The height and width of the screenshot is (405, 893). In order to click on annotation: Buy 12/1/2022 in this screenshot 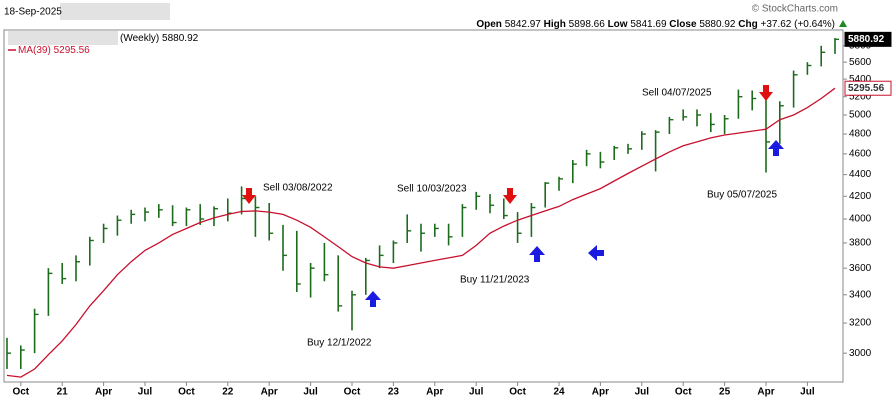, I will do `click(339, 343)`.